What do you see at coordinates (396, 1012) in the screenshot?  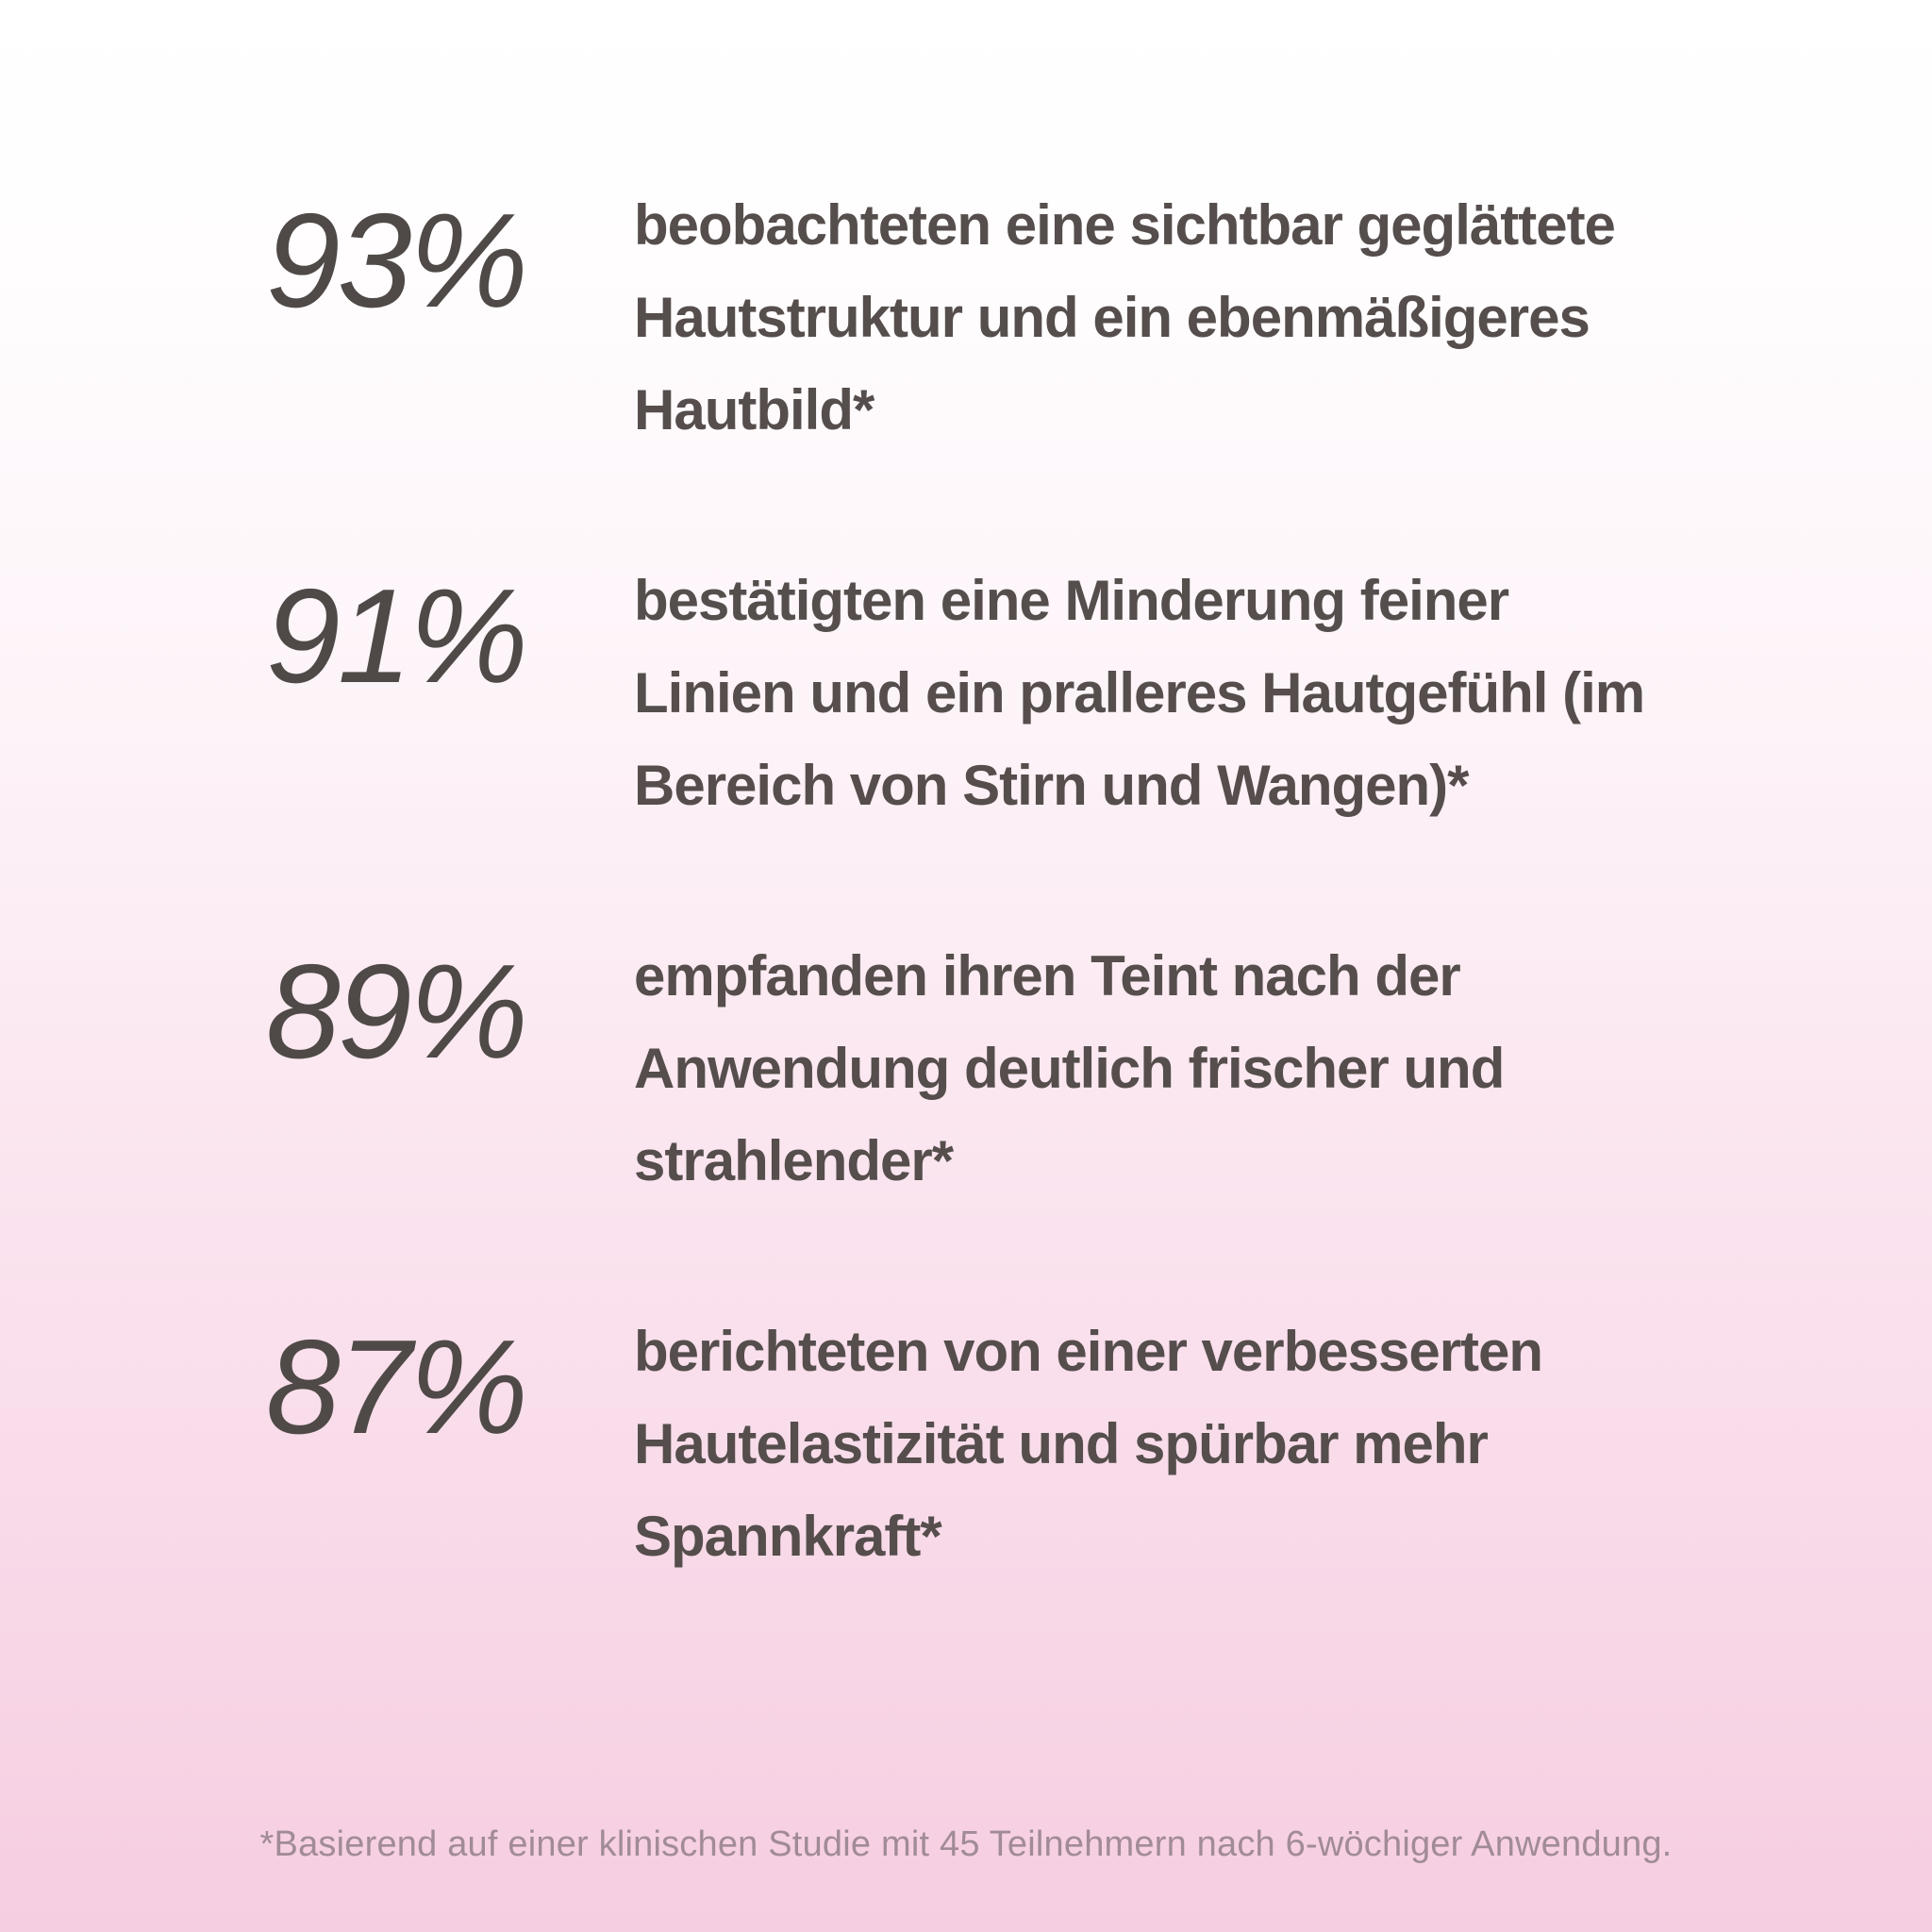 I see `stat-value: 89%` at bounding box center [396, 1012].